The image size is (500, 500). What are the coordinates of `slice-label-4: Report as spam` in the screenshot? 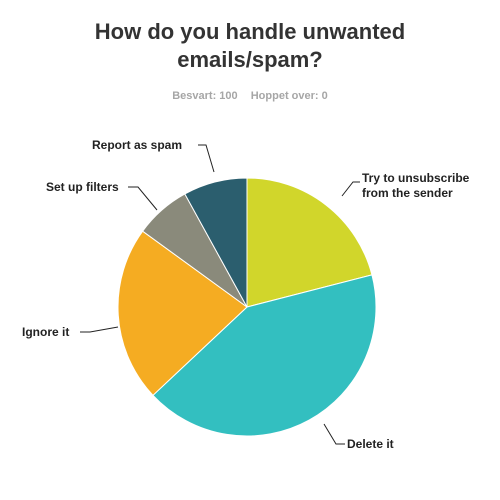 It's located at (137, 145).